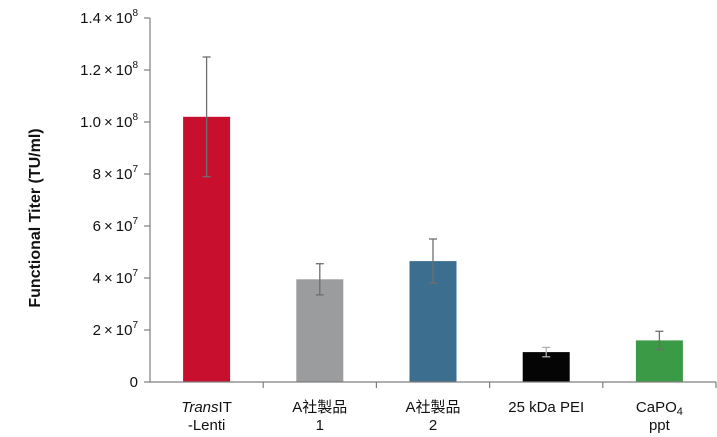 This screenshot has width=717, height=437. I want to click on y-tick-label: 1.2 × 10⁸, so click(109, 69).